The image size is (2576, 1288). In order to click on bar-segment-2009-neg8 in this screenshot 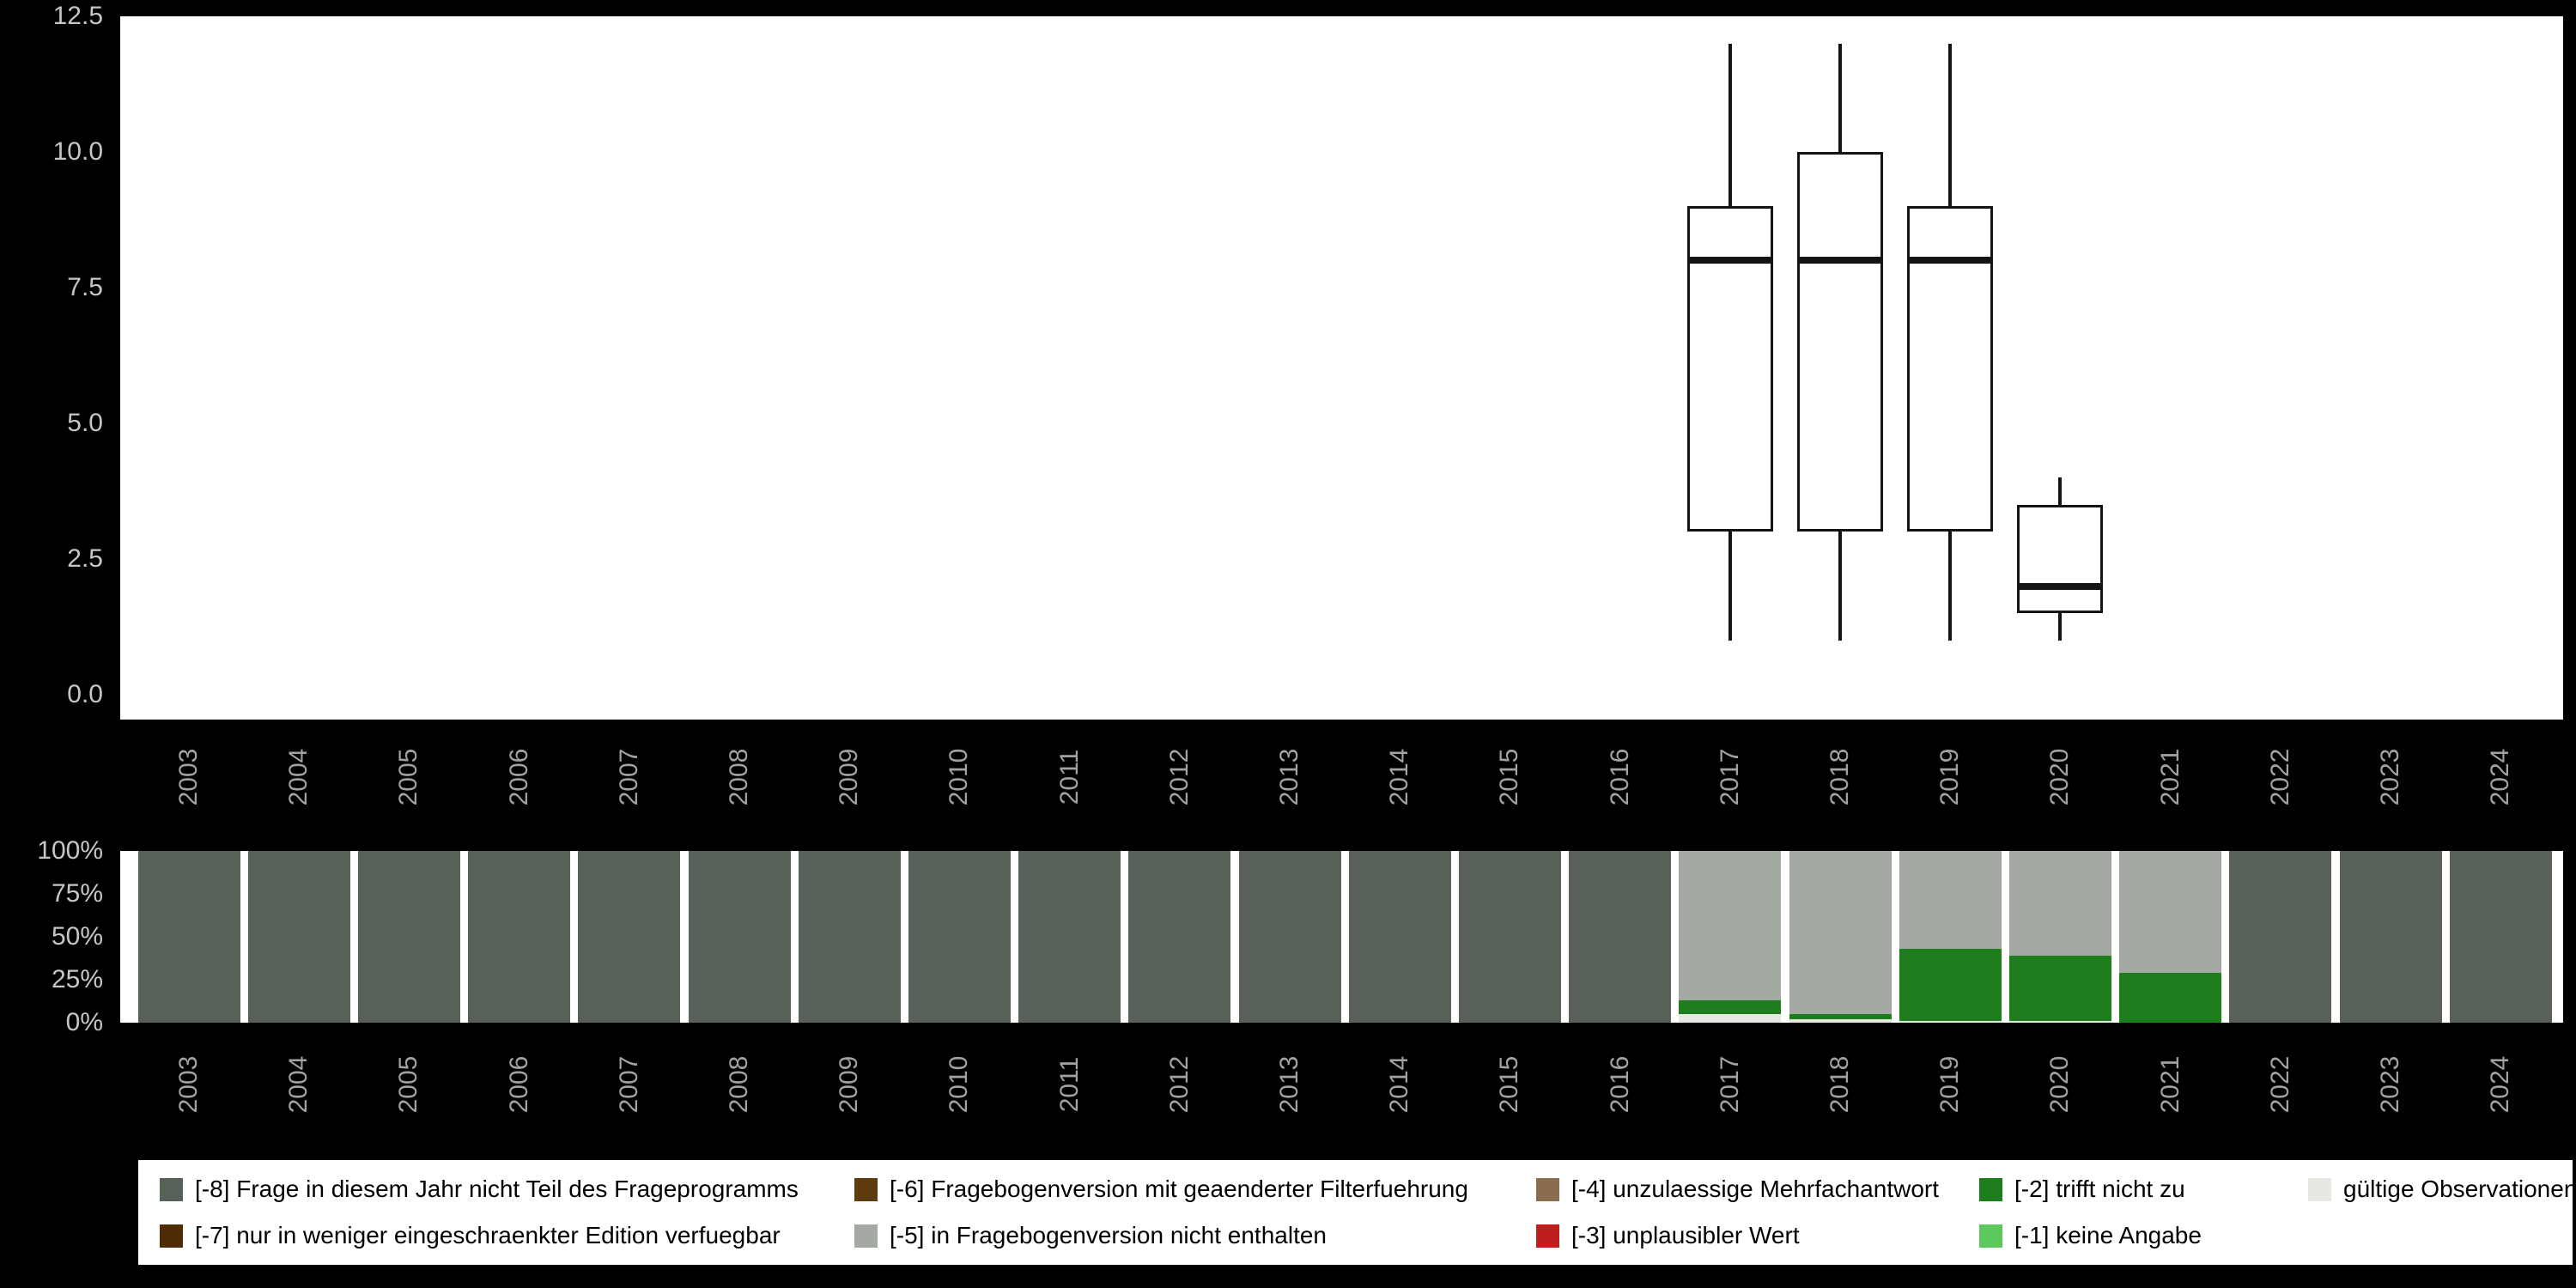, I will do `click(850, 937)`.